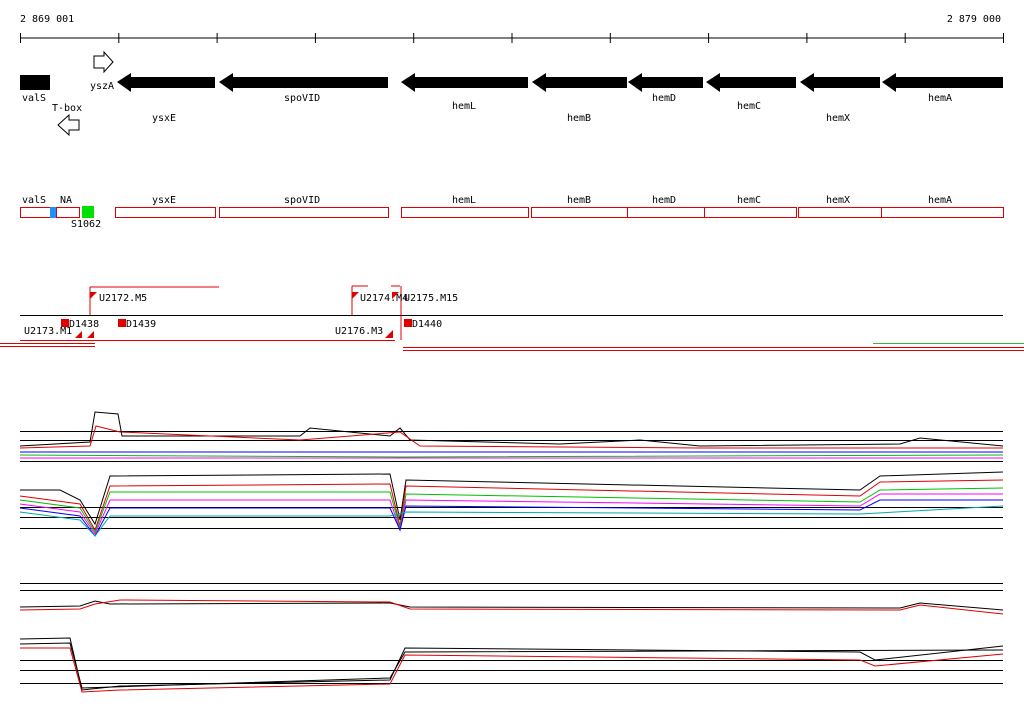 Image resolution: width=1024 pixels, height=714 pixels. What do you see at coordinates (384, 298) in the screenshot?
I see `motif-label: U2174.M4` at bounding box center [384, 298].